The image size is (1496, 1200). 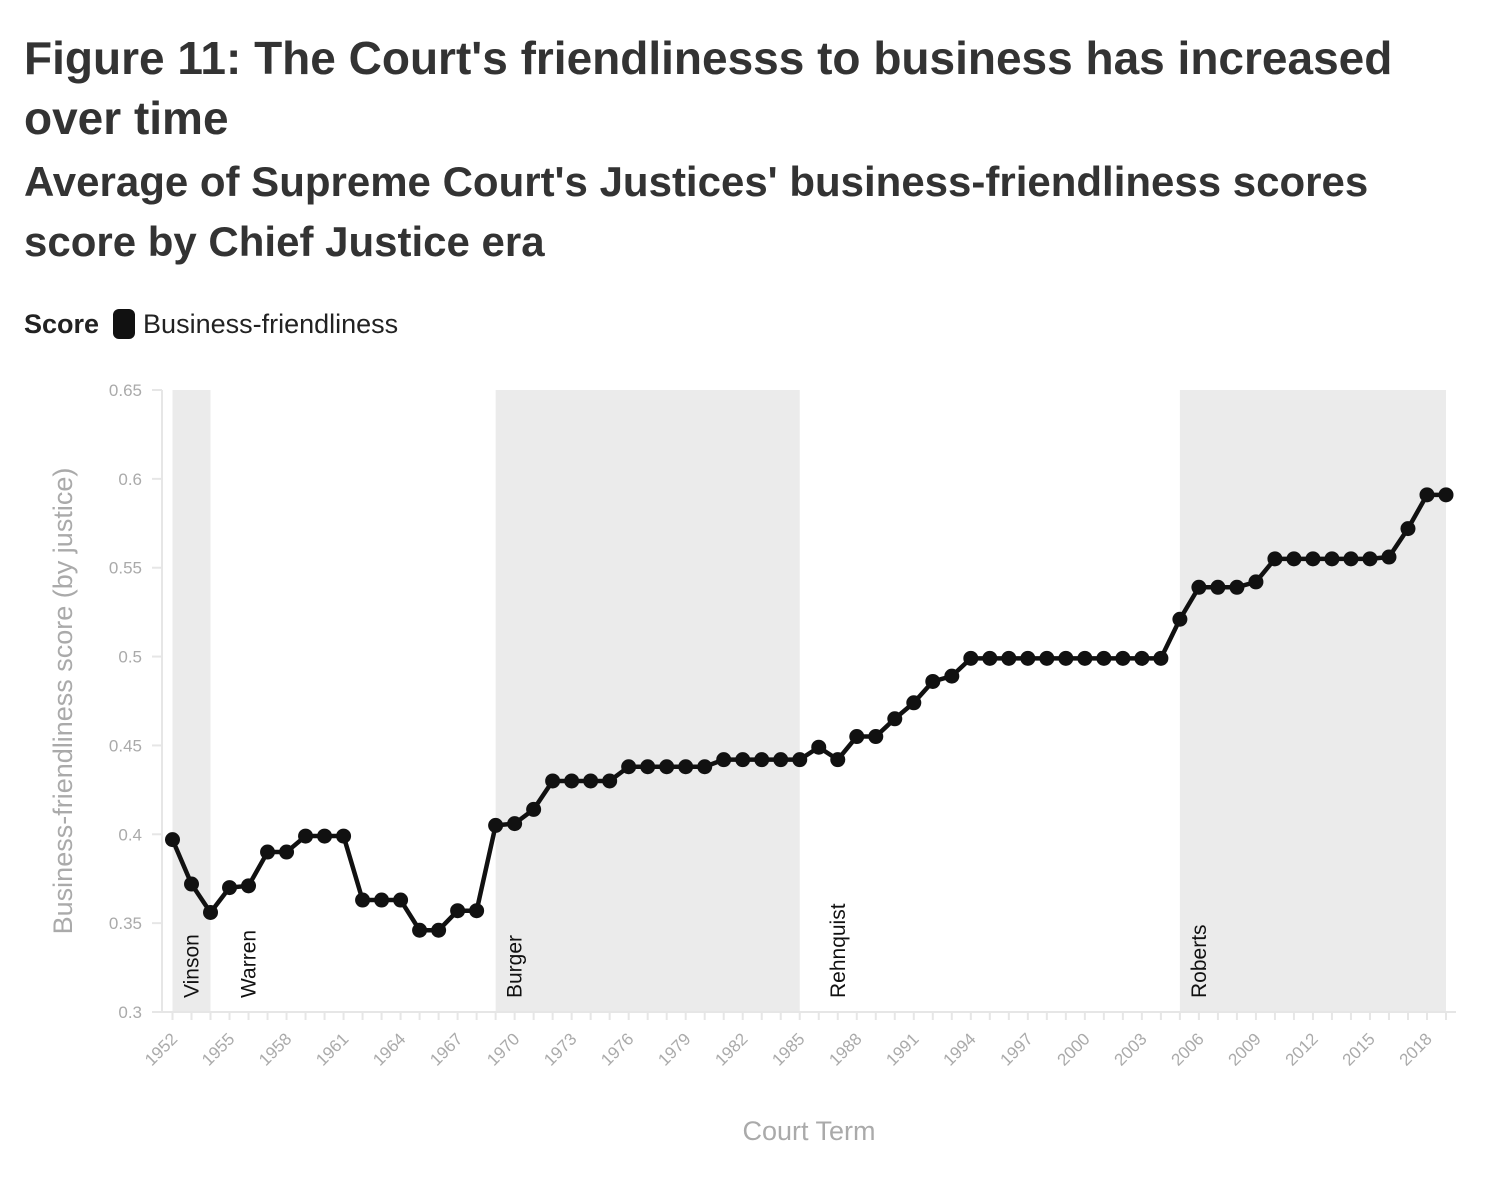 What do you see at coordinates (446, 1049) in the screenshot?
I see `x-tick-label: 1967` at bounding box center [446, 1049].